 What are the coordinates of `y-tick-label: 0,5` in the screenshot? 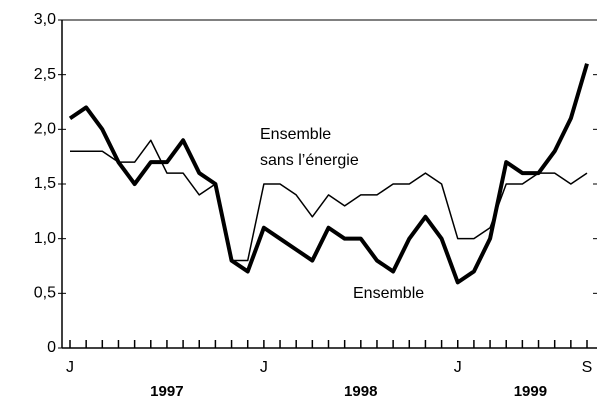 It's located at (45, 293).